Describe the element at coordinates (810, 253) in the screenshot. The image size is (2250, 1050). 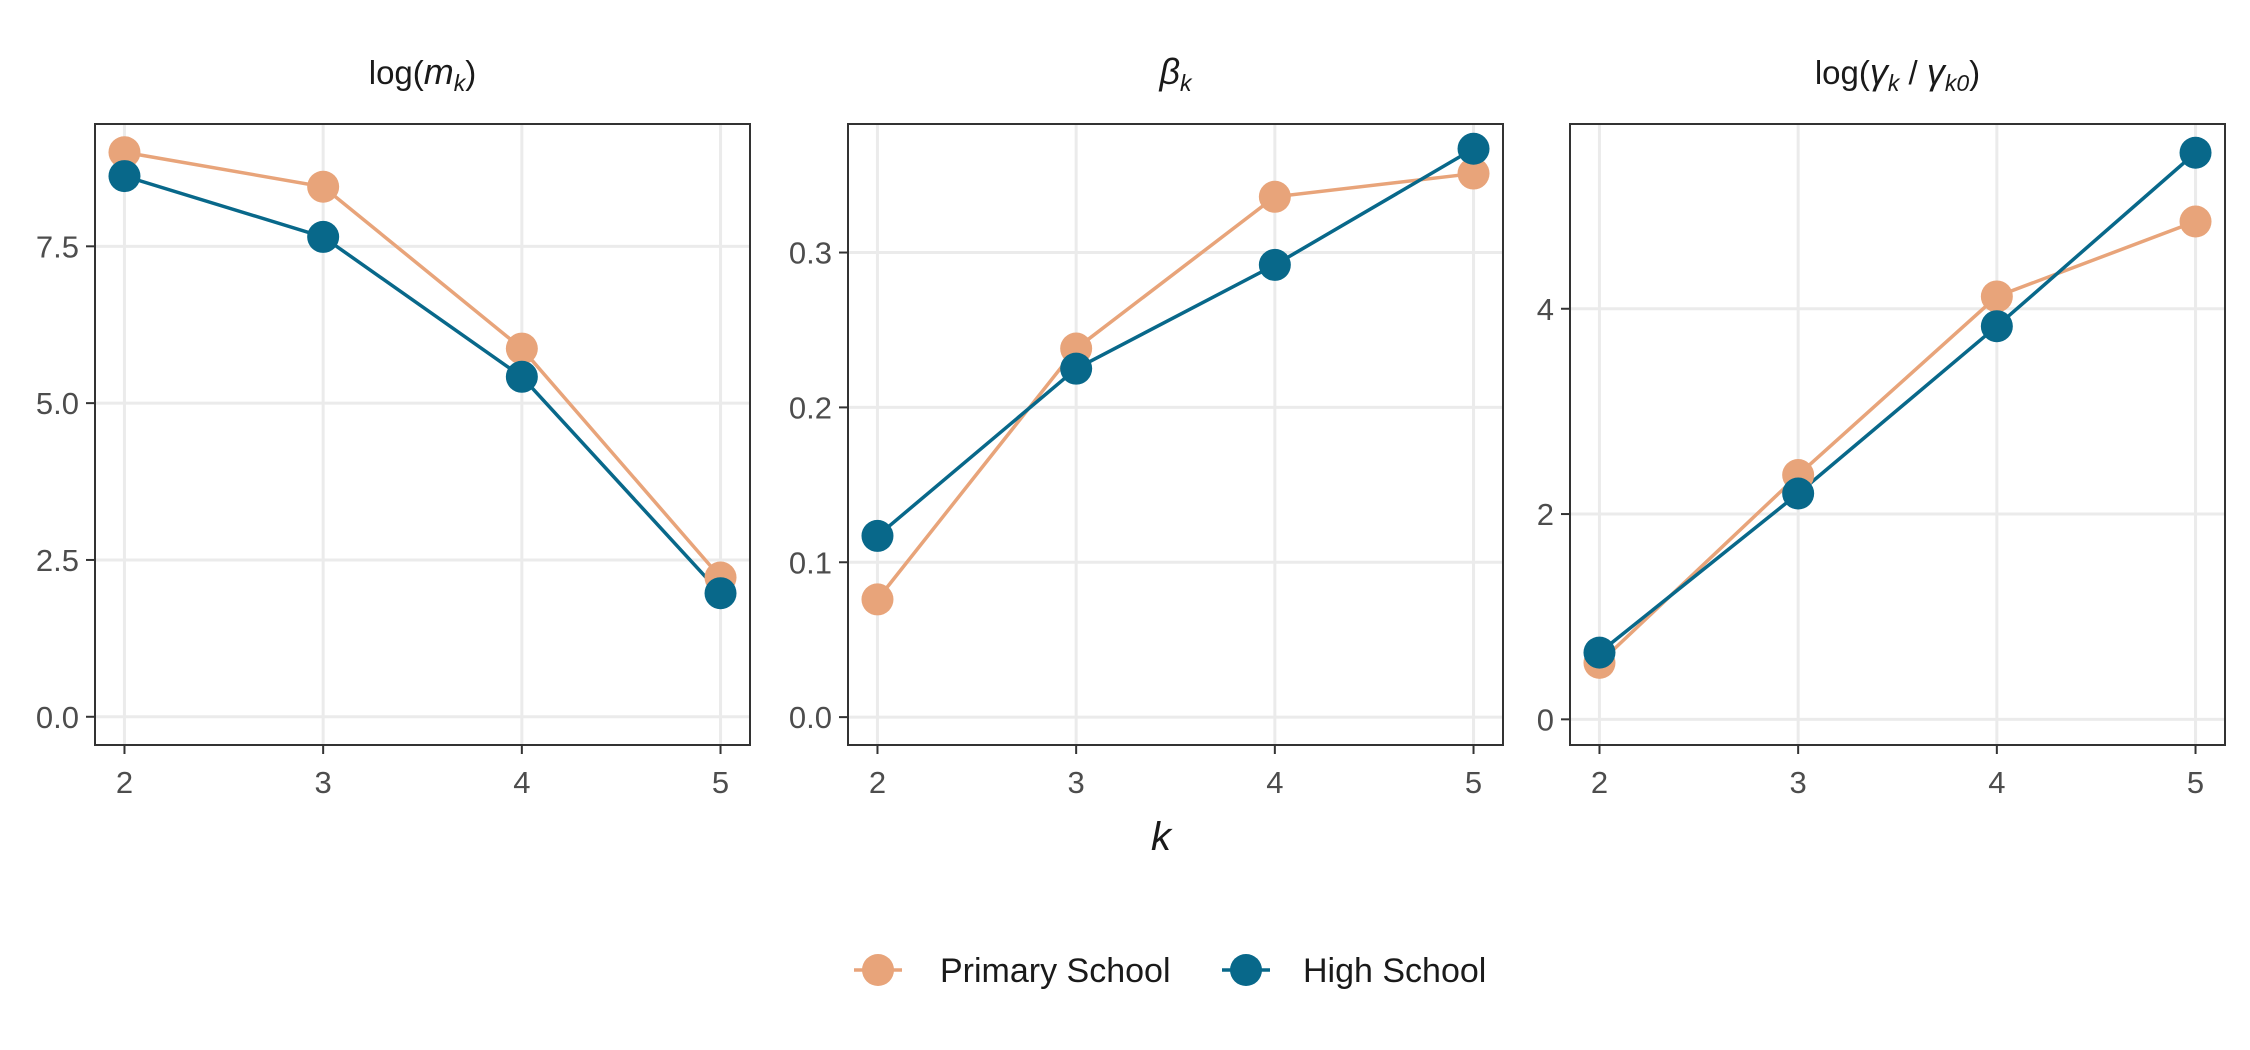
I see `y-tick-label: 0.3` at that location.